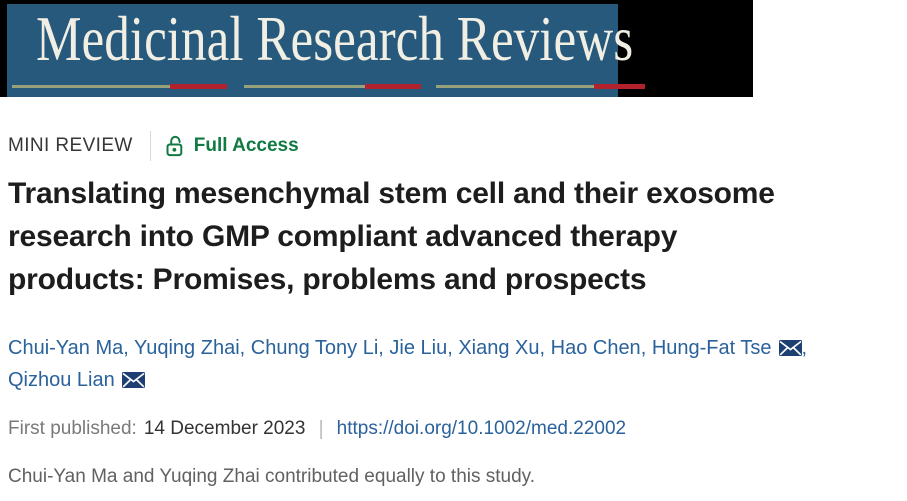 The width and height of the screenshot is (907, 501). I want to click on author-link-hung-fat-tse: Hung-Fat Tse, so click(711, 348).